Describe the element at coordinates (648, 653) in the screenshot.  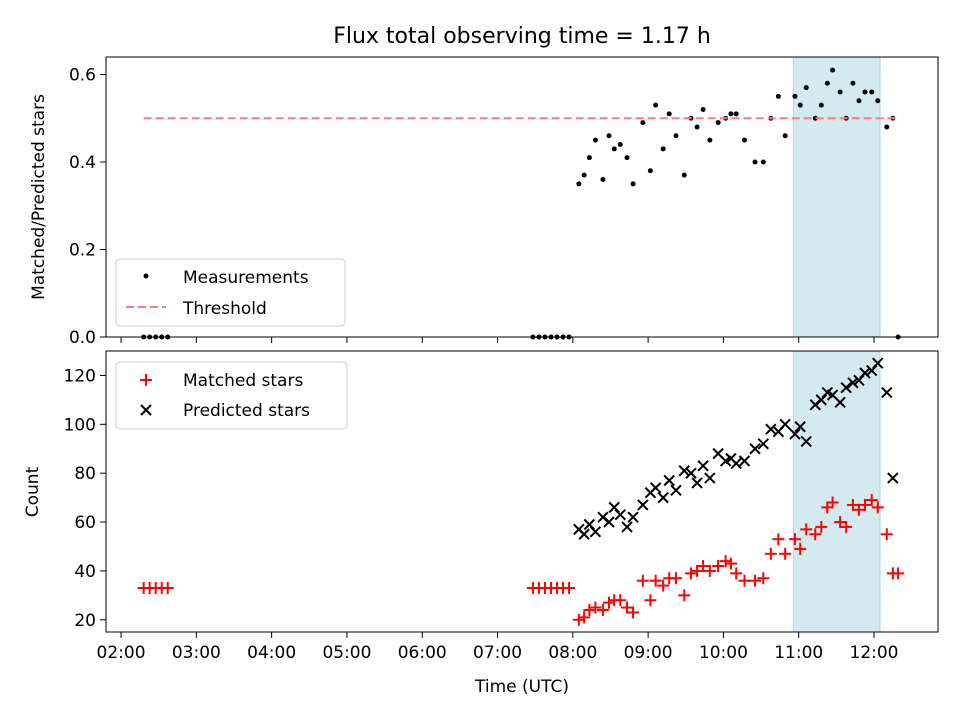
I see `x-tick-label: 09:00` at that location.